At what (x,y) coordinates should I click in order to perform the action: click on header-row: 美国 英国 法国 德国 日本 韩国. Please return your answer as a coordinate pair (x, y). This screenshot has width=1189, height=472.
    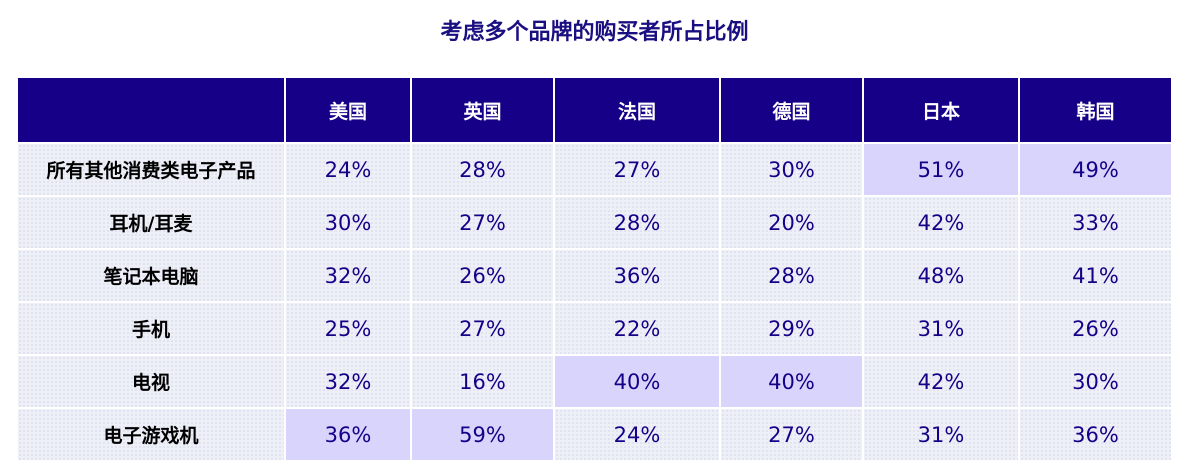
    Looking at the image, I should click on (594, 110).